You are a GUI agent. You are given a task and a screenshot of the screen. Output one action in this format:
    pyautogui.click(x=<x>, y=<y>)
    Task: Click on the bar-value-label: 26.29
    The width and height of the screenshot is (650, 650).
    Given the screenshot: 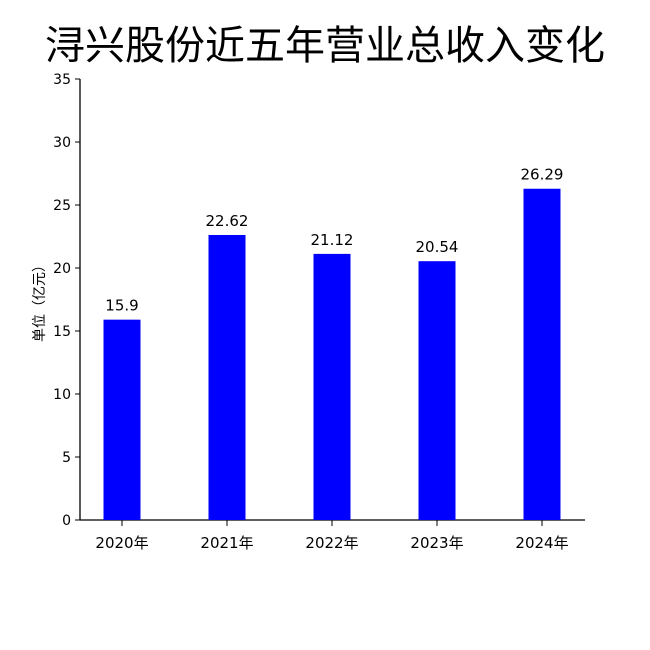 What is the action you would take?
    pyautogui.click(x=542, y=175)
    